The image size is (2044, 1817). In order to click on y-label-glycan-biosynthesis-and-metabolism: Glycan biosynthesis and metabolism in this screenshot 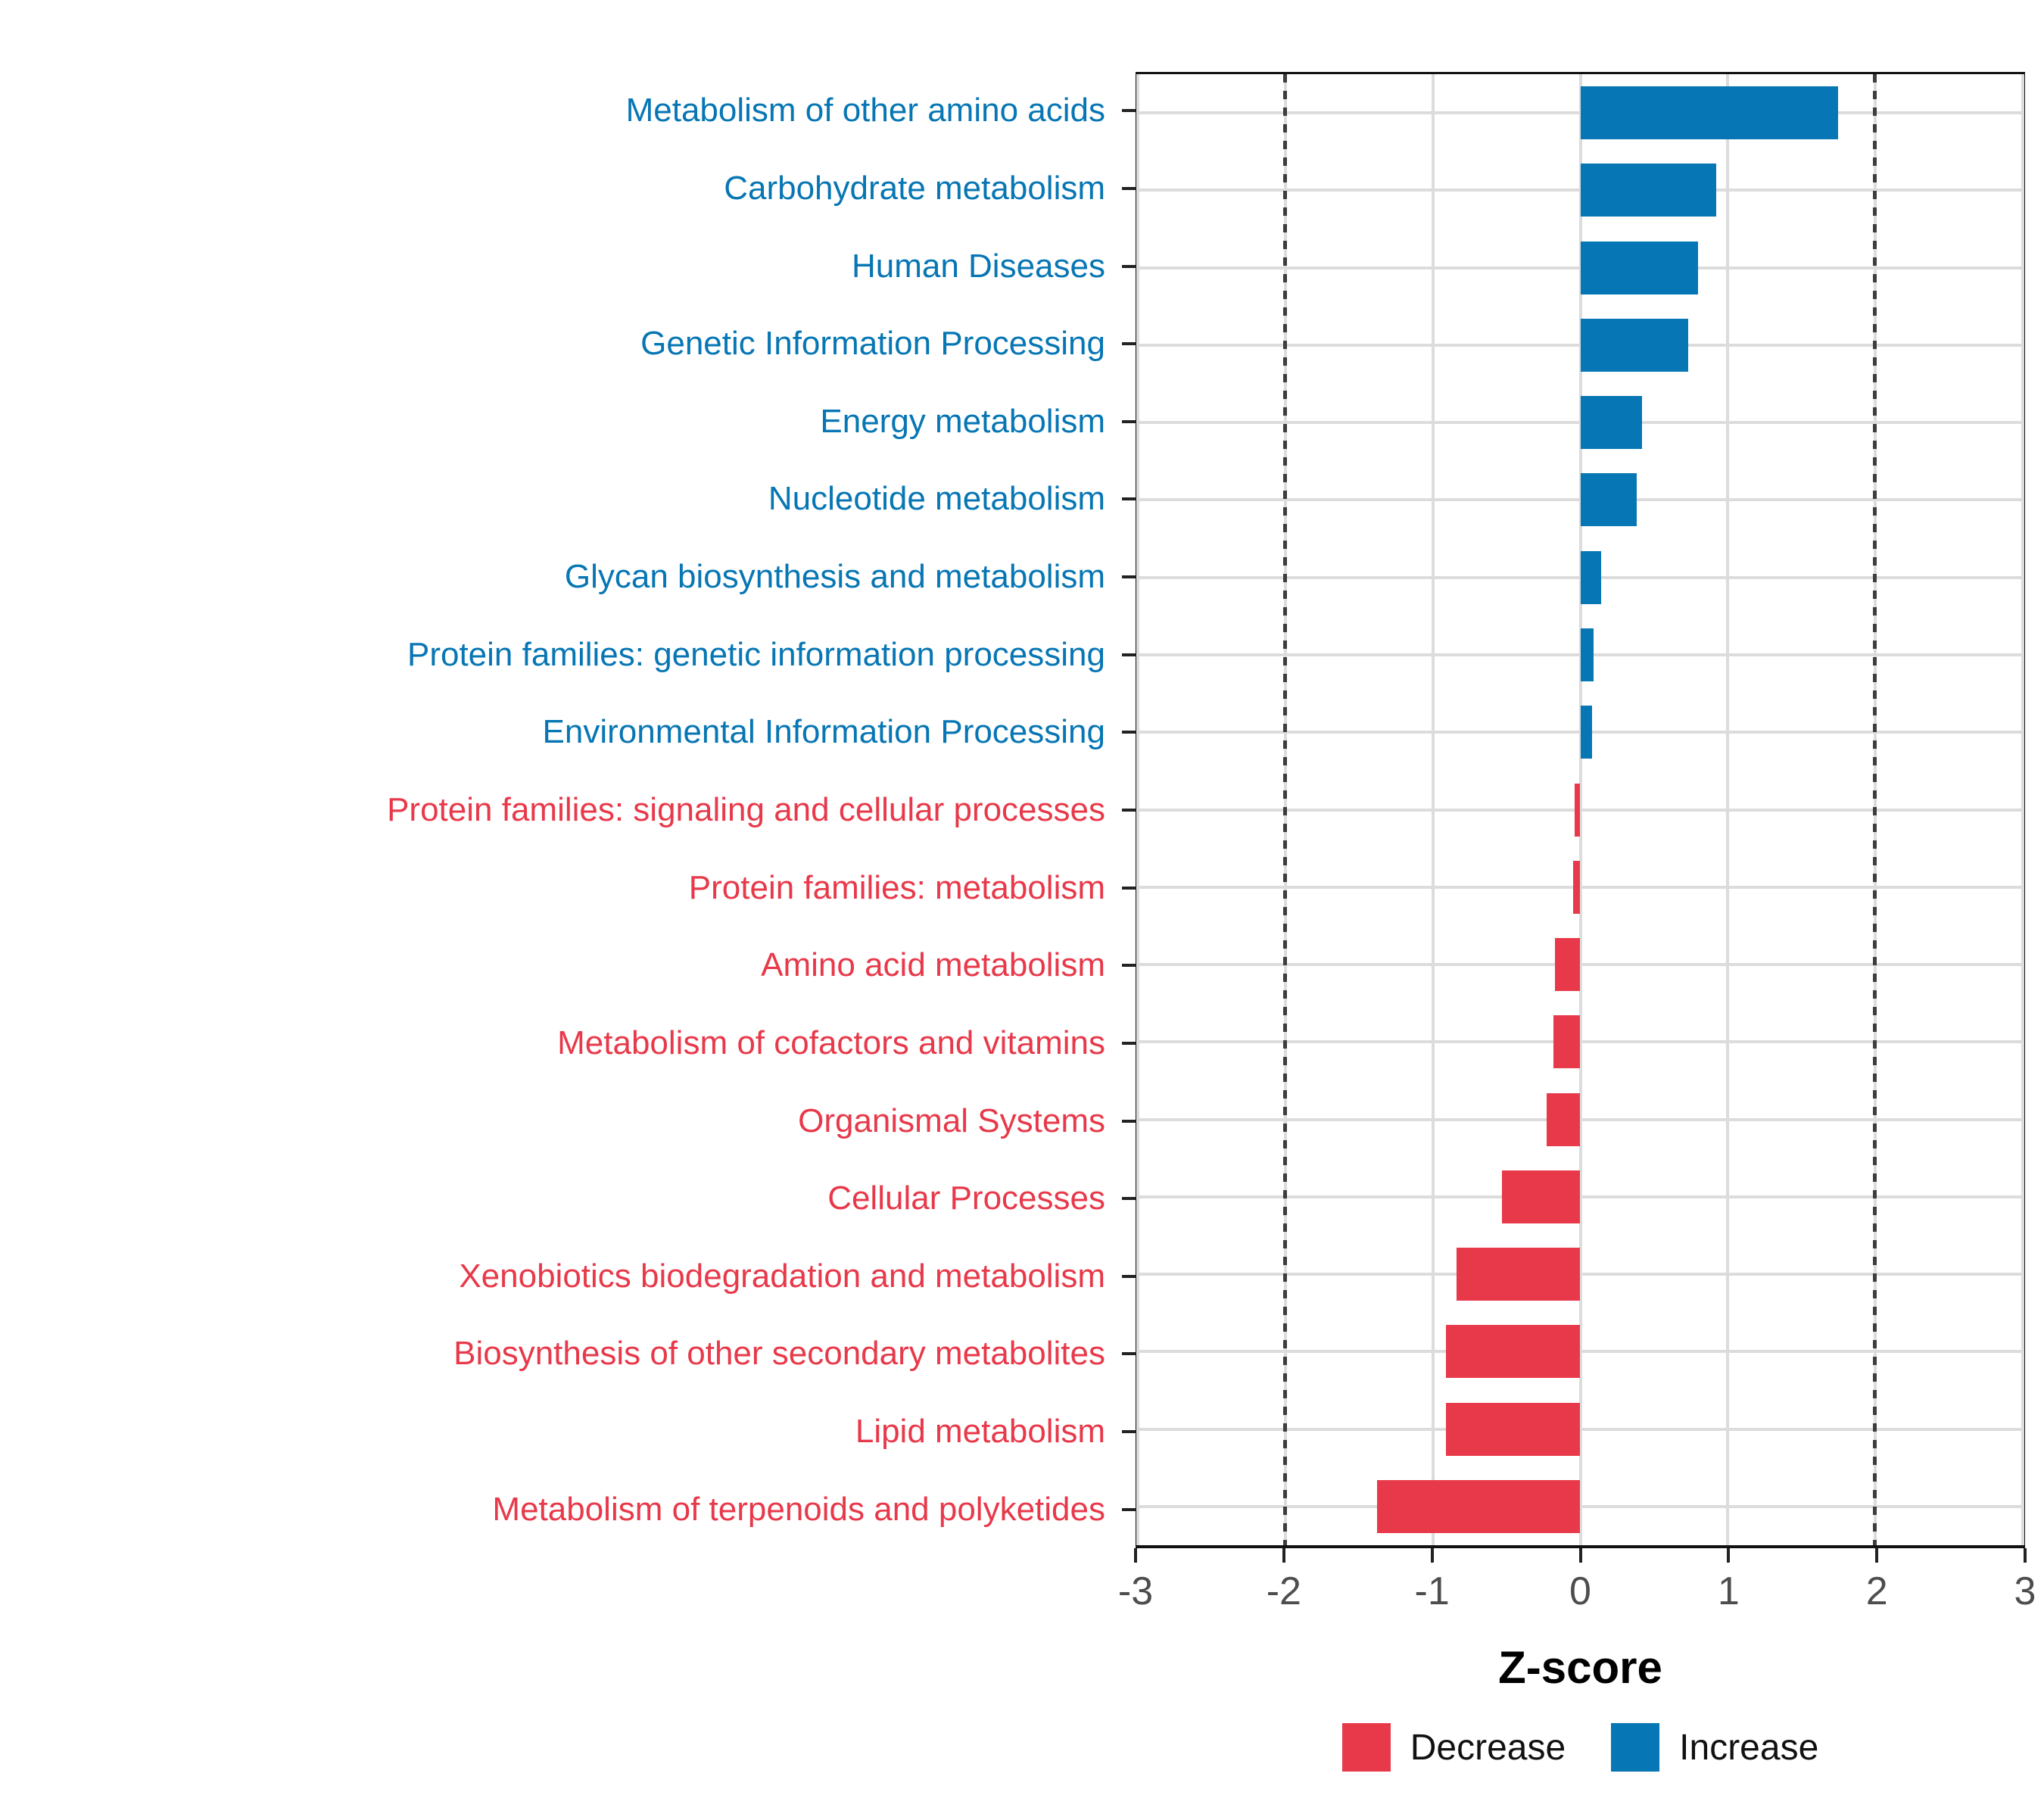, I will do `click(835, 577)`.